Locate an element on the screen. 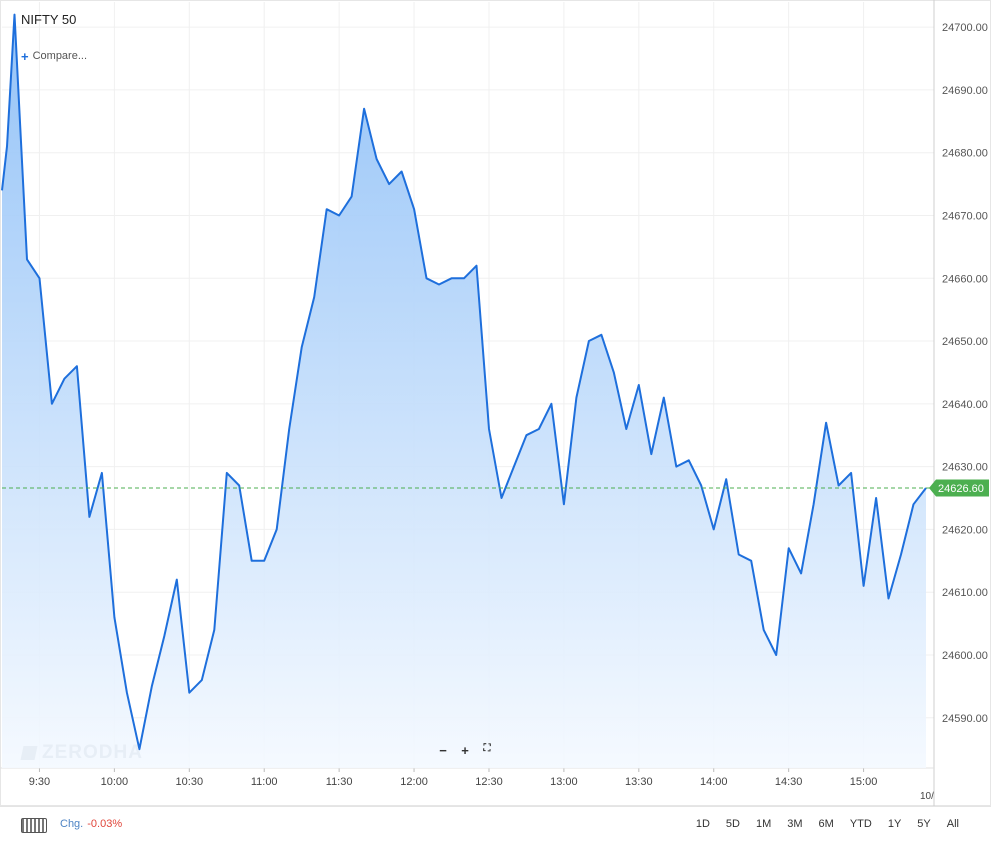  range-selector: 1D 5D 1M 3M 6M YTD 1Y 5Y All is located at coordinates (827, 824).